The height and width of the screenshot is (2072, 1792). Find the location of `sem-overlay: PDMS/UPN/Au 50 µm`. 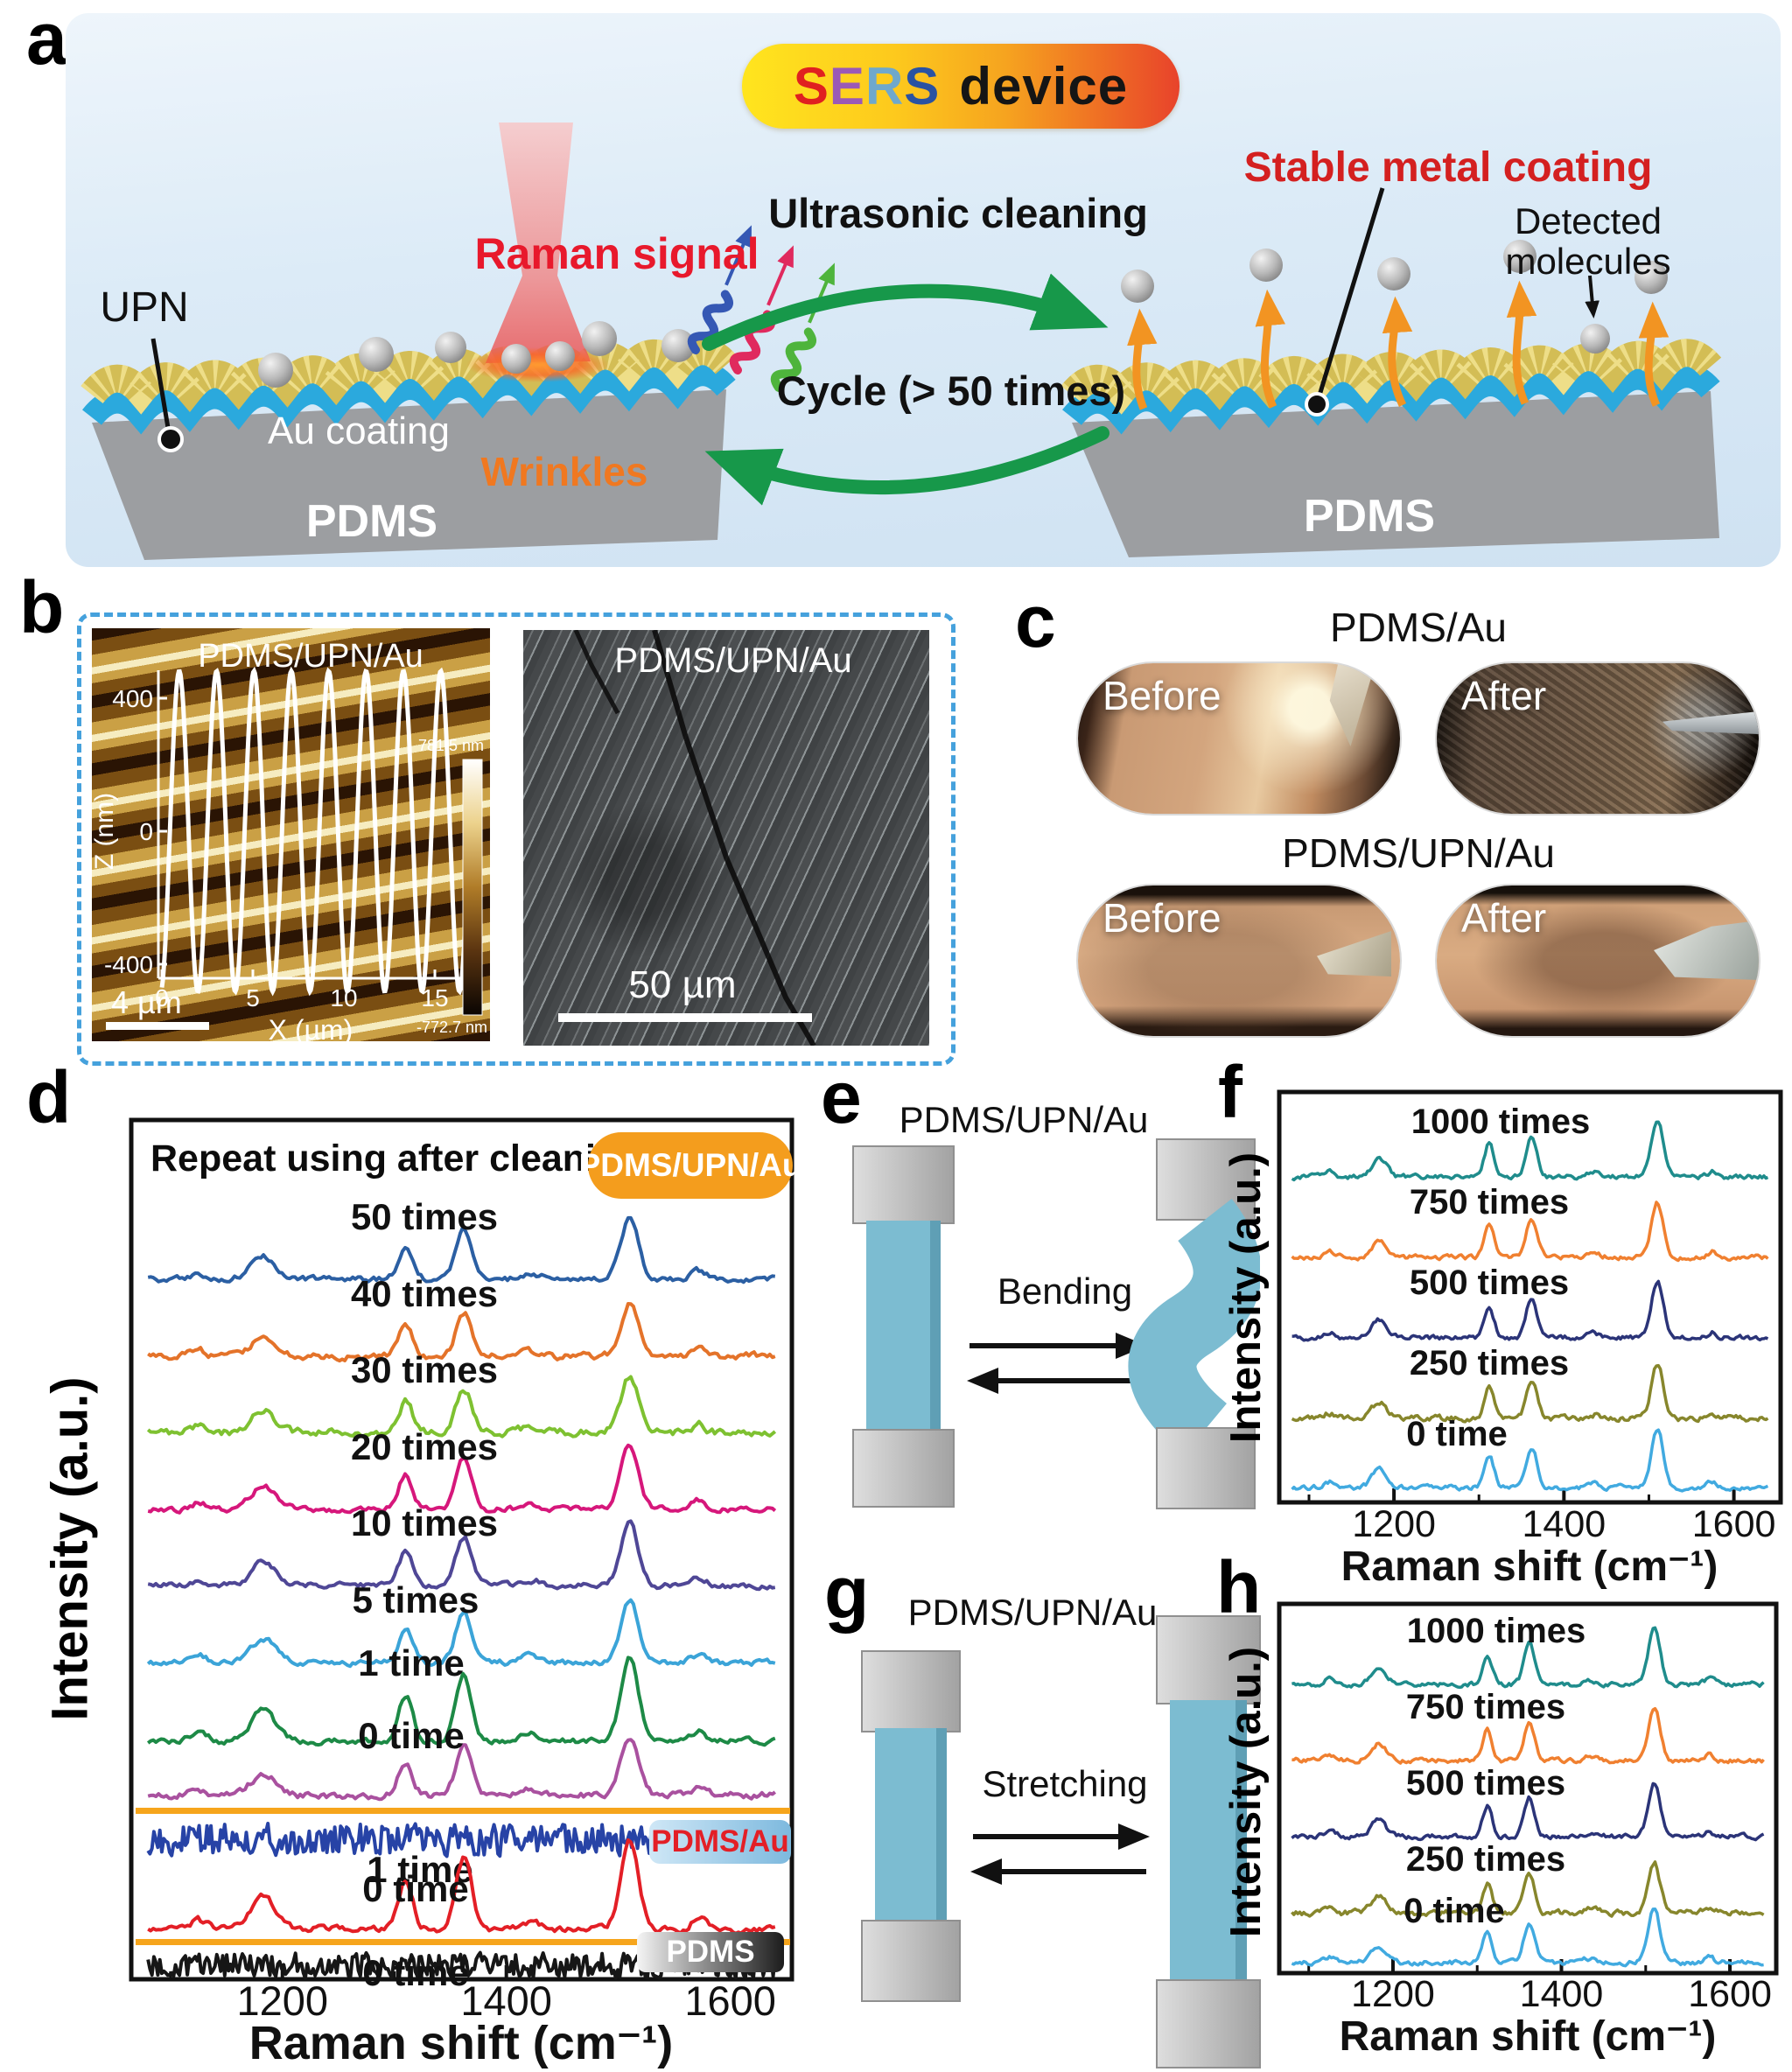

sem-overlay: PDMS/UPN/Au 50 µm is located at coordinates (705, 838).